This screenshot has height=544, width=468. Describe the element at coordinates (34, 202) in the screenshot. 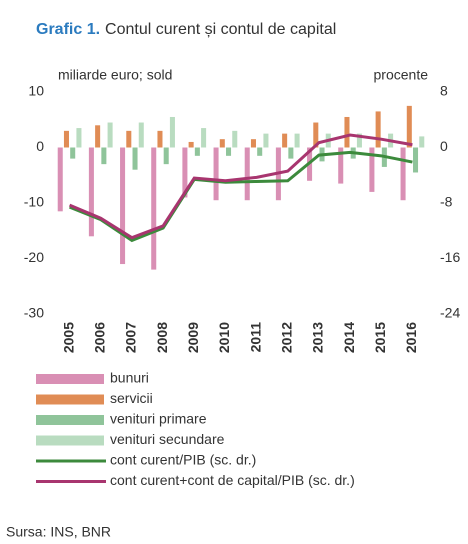

I see `y-tick-label: -10` at that location.